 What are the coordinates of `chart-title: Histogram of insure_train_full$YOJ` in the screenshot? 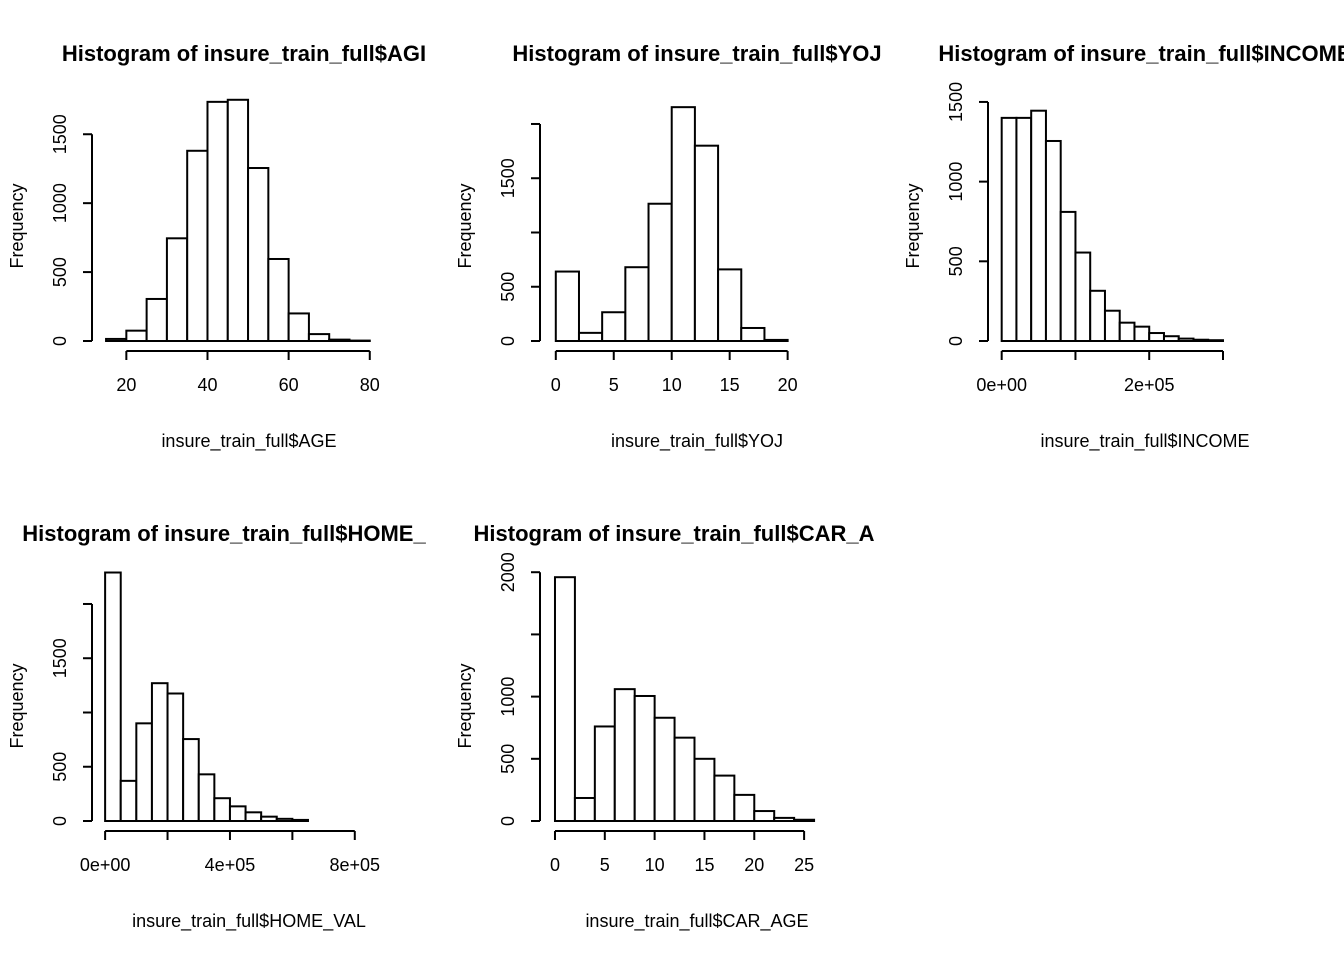 It's located at (696, 53).